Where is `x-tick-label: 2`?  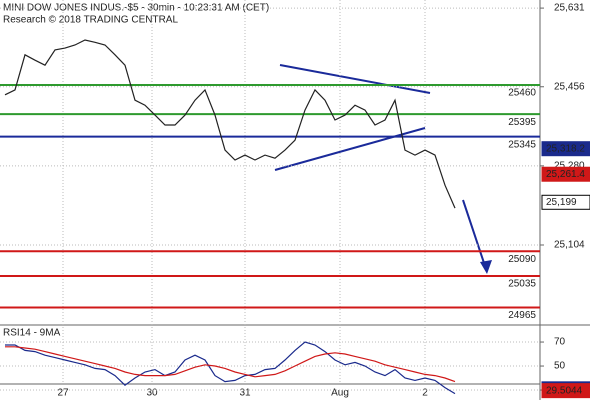 x-tick-label: 2 is located at coordinates (425, 393).